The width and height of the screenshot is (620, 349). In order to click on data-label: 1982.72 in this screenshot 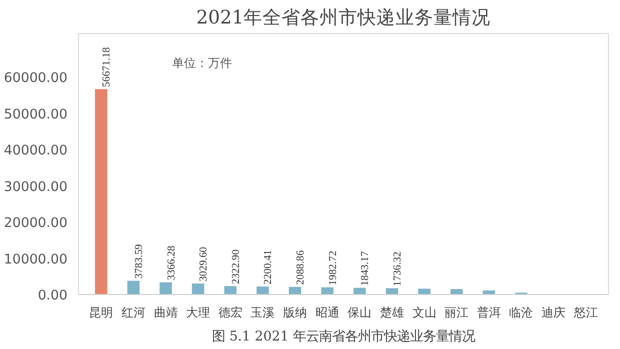, I will do `click(333, 268)`.